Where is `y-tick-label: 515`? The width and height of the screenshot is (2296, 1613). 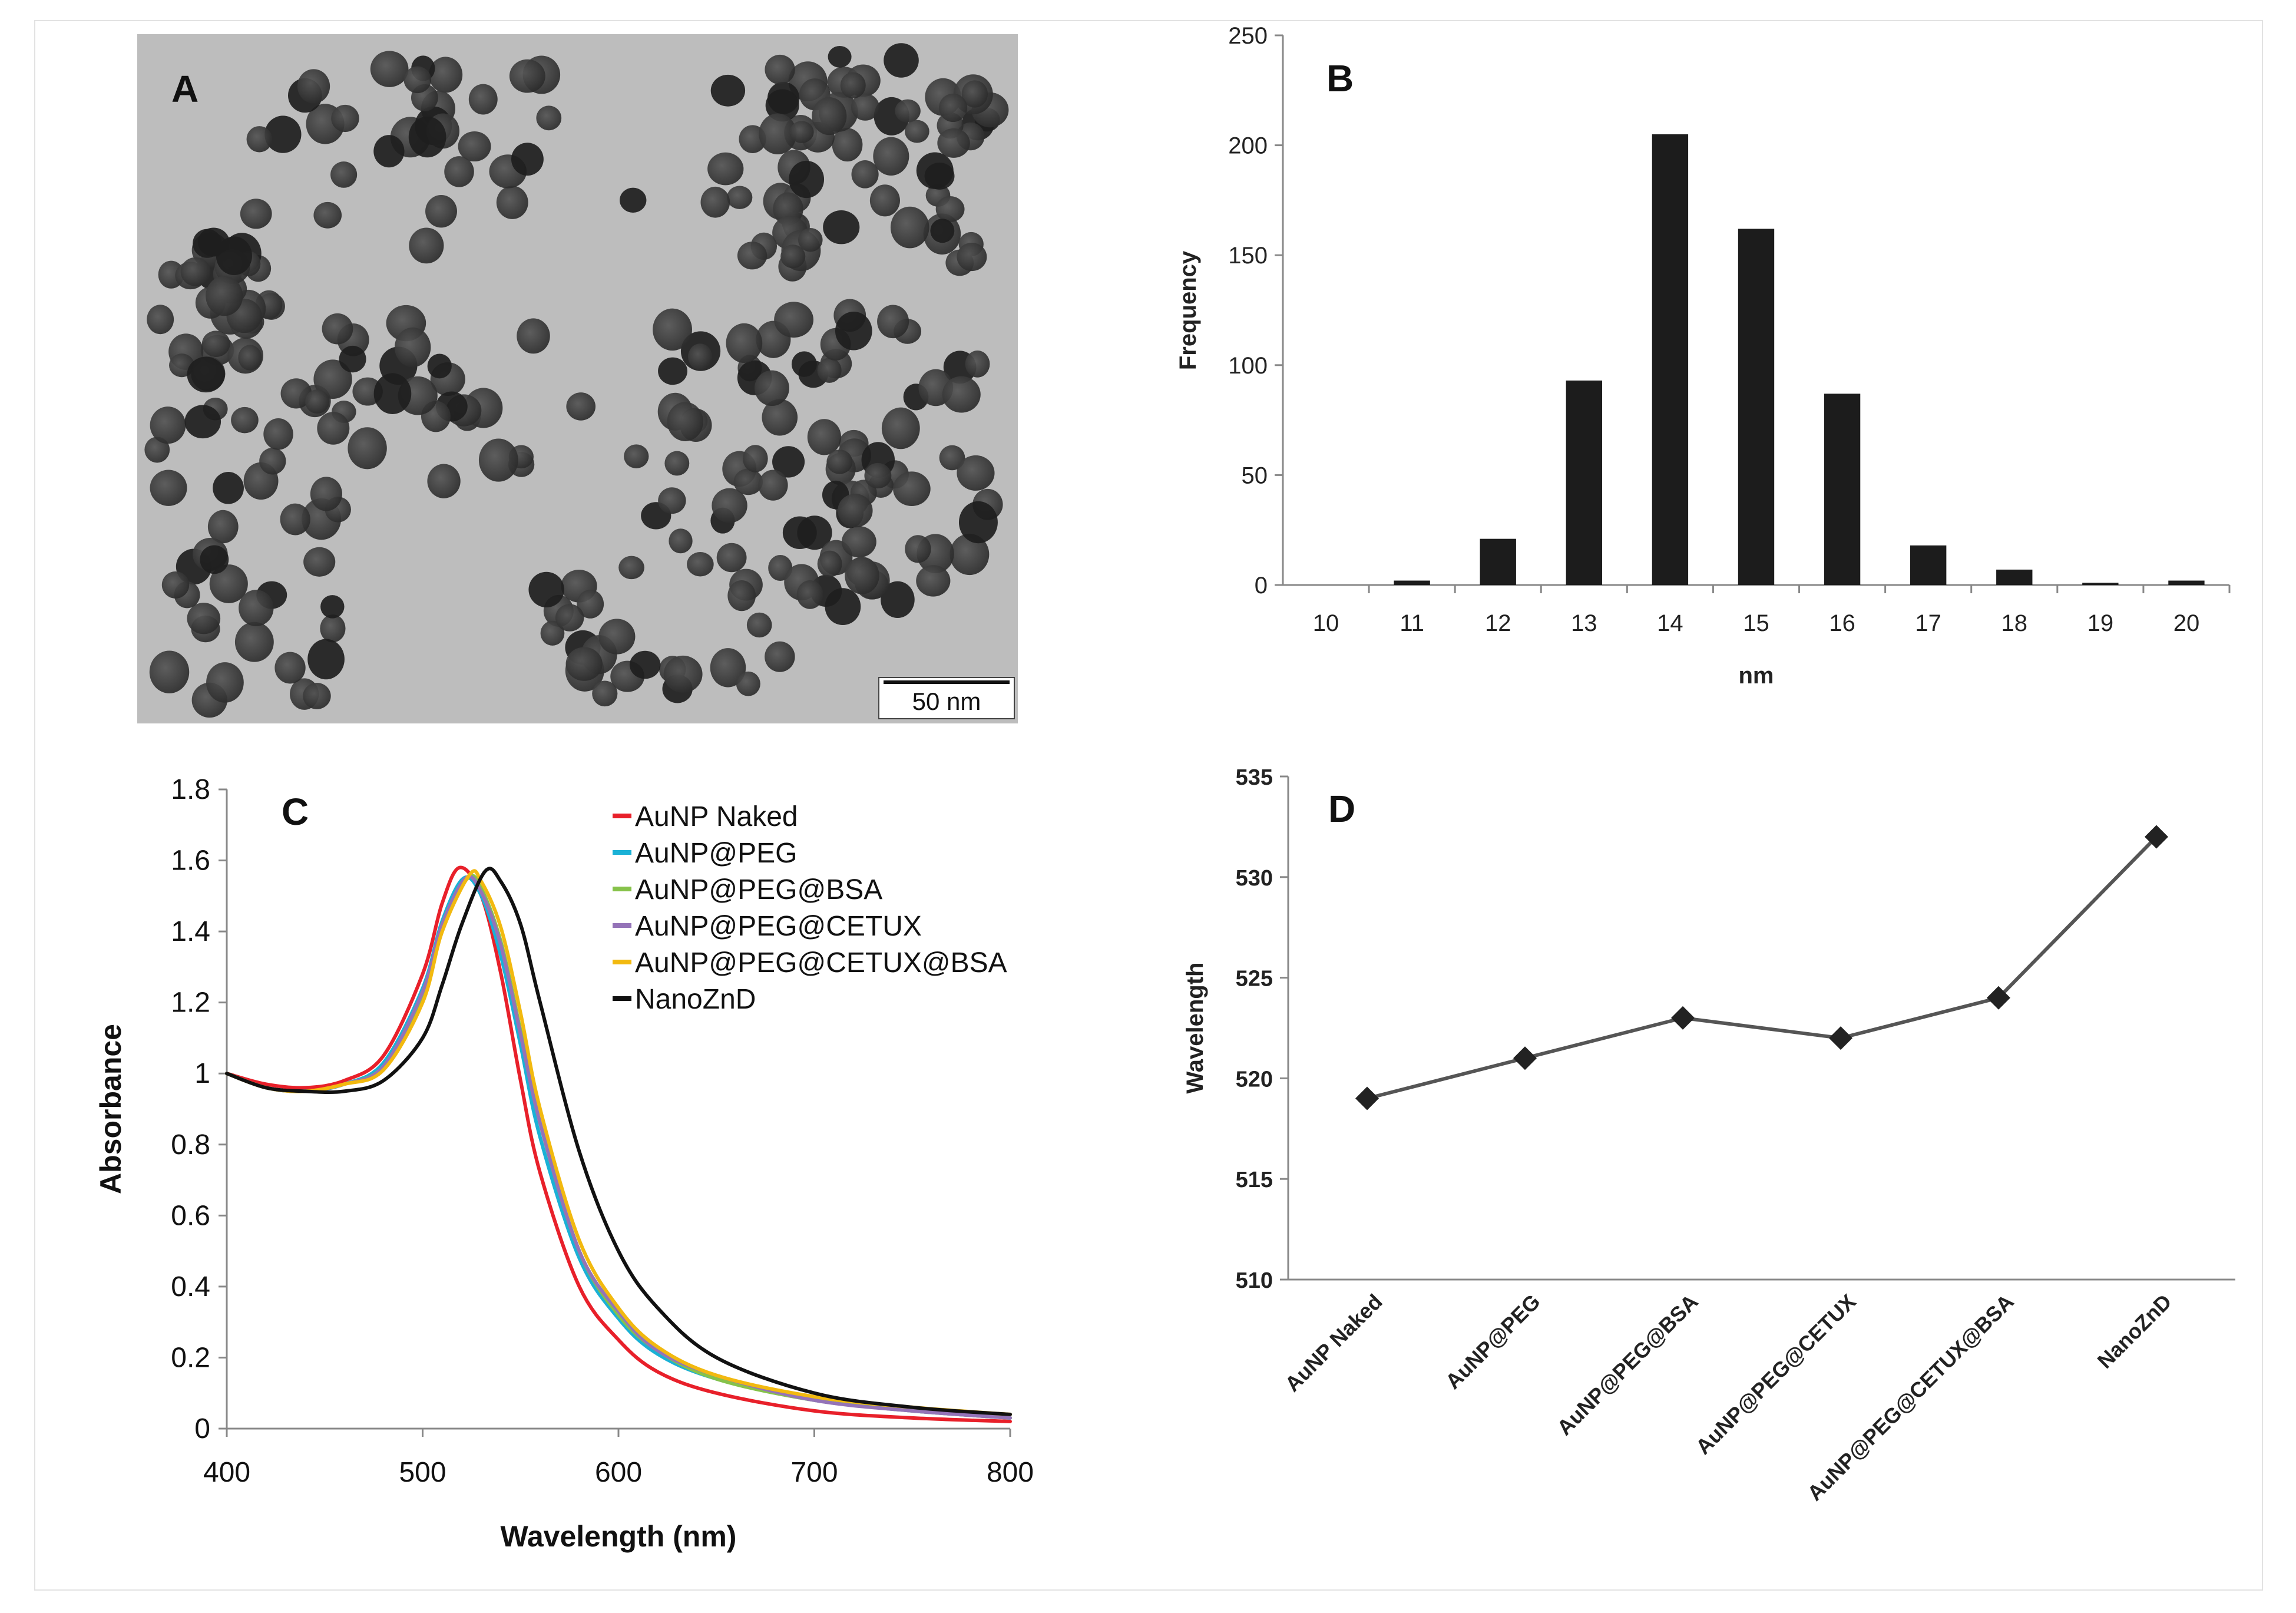 y-tick-label: 515 is located at coordinates (1254, 1180).